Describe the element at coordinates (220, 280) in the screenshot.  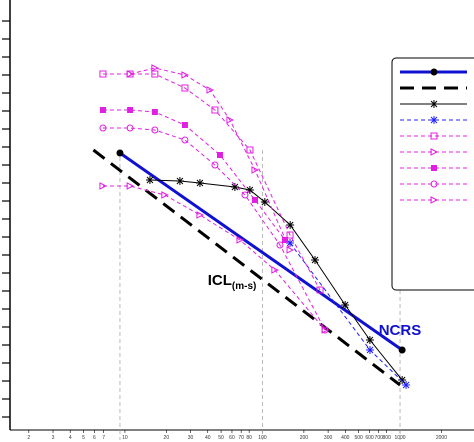
I see `annotation-text: ICL` at that location.